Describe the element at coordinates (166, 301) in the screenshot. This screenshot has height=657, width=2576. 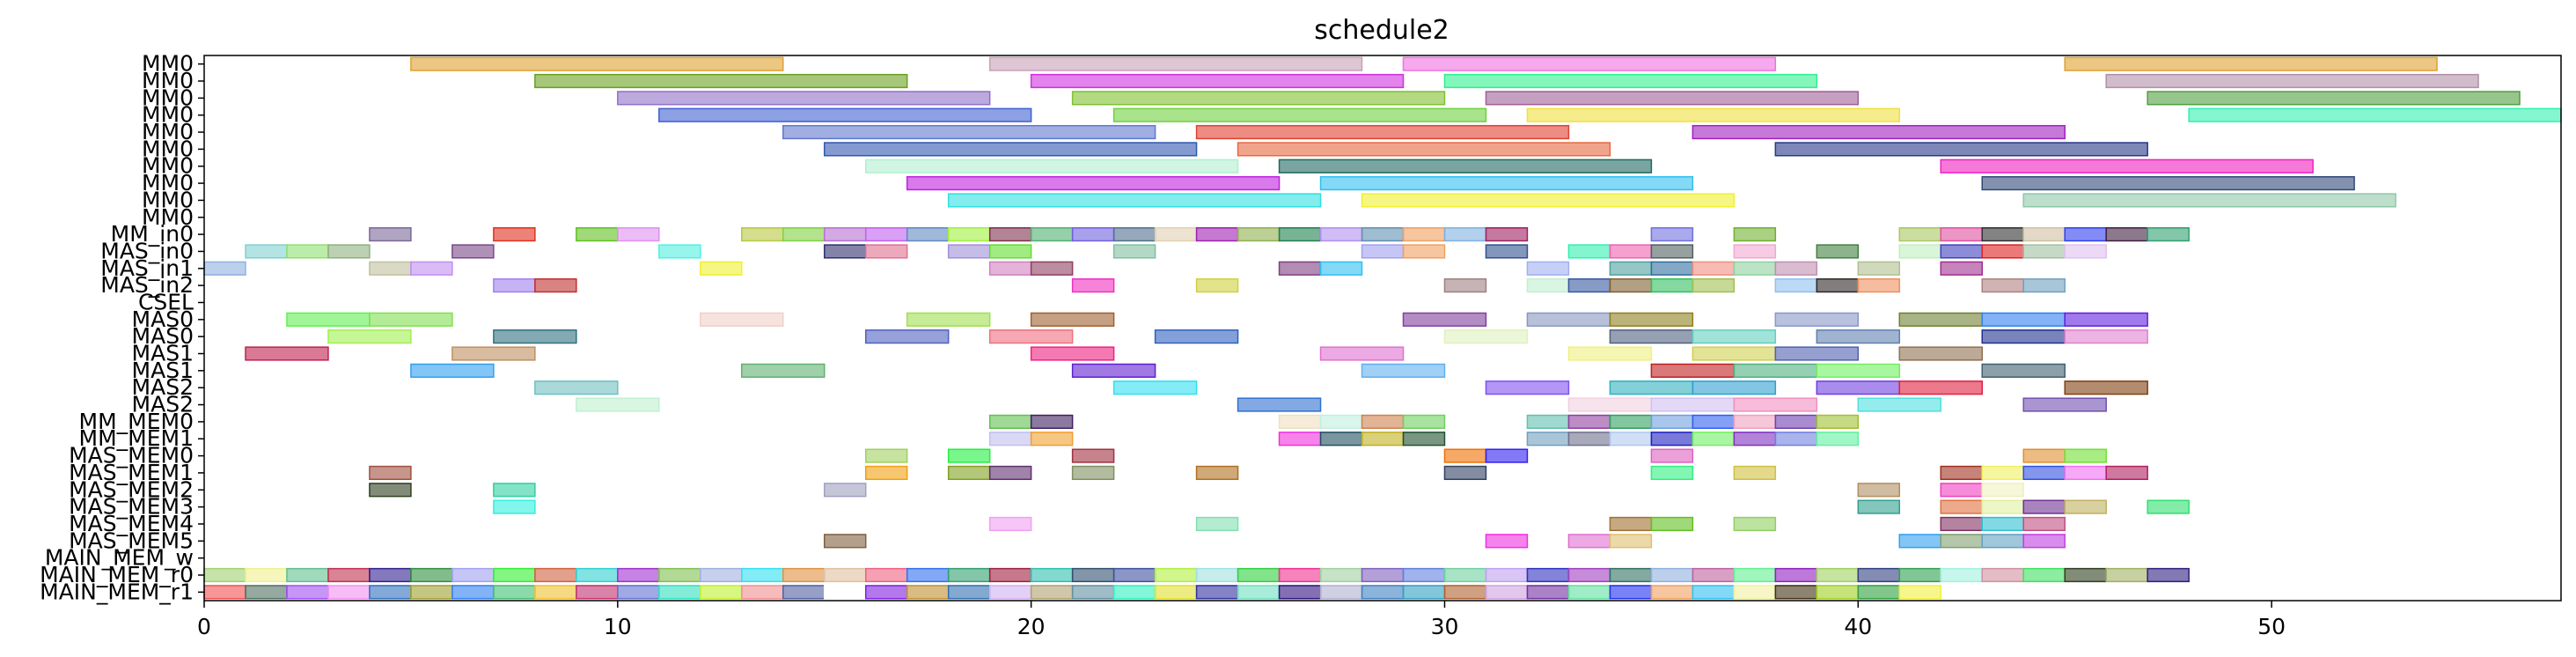
I see `y-tick-label: CSEL` at that location.